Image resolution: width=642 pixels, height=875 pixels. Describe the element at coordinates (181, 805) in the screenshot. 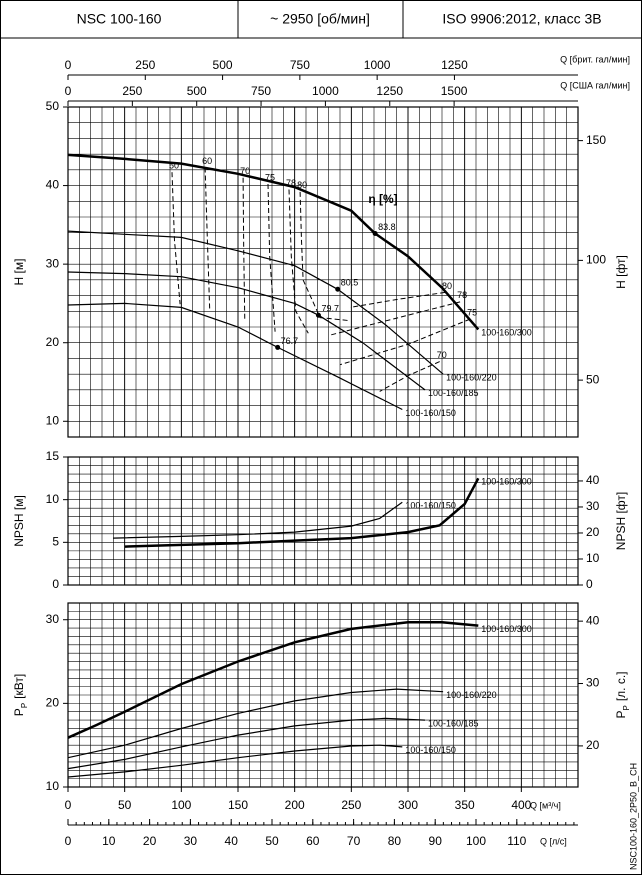

I see `x-tick-label: 100` at that location.